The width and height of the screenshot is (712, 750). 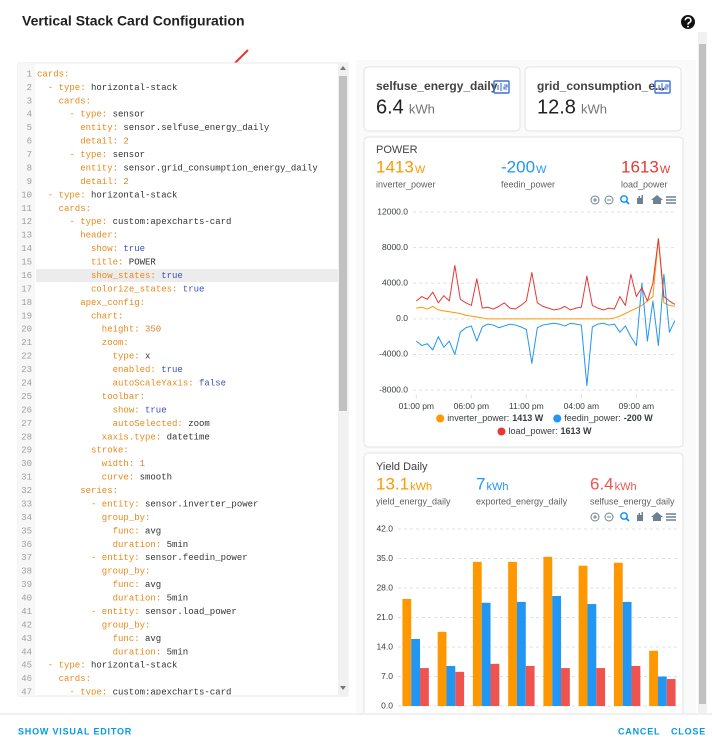 I want to click on y-tick-label: 4000.0, so click(x=395, y=282).